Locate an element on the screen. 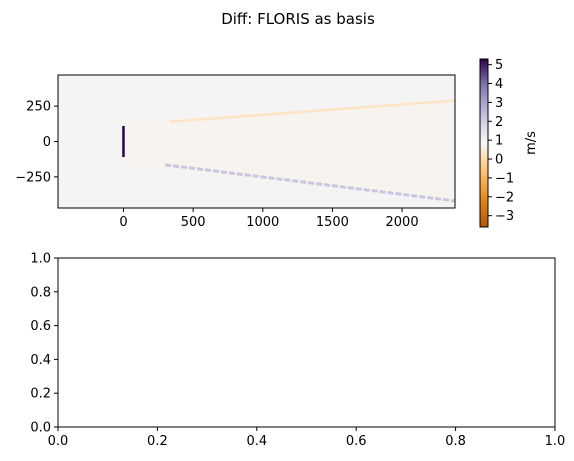  heatmap-y-ticks: 250 0 −250 is located at coordinates (36, 142).